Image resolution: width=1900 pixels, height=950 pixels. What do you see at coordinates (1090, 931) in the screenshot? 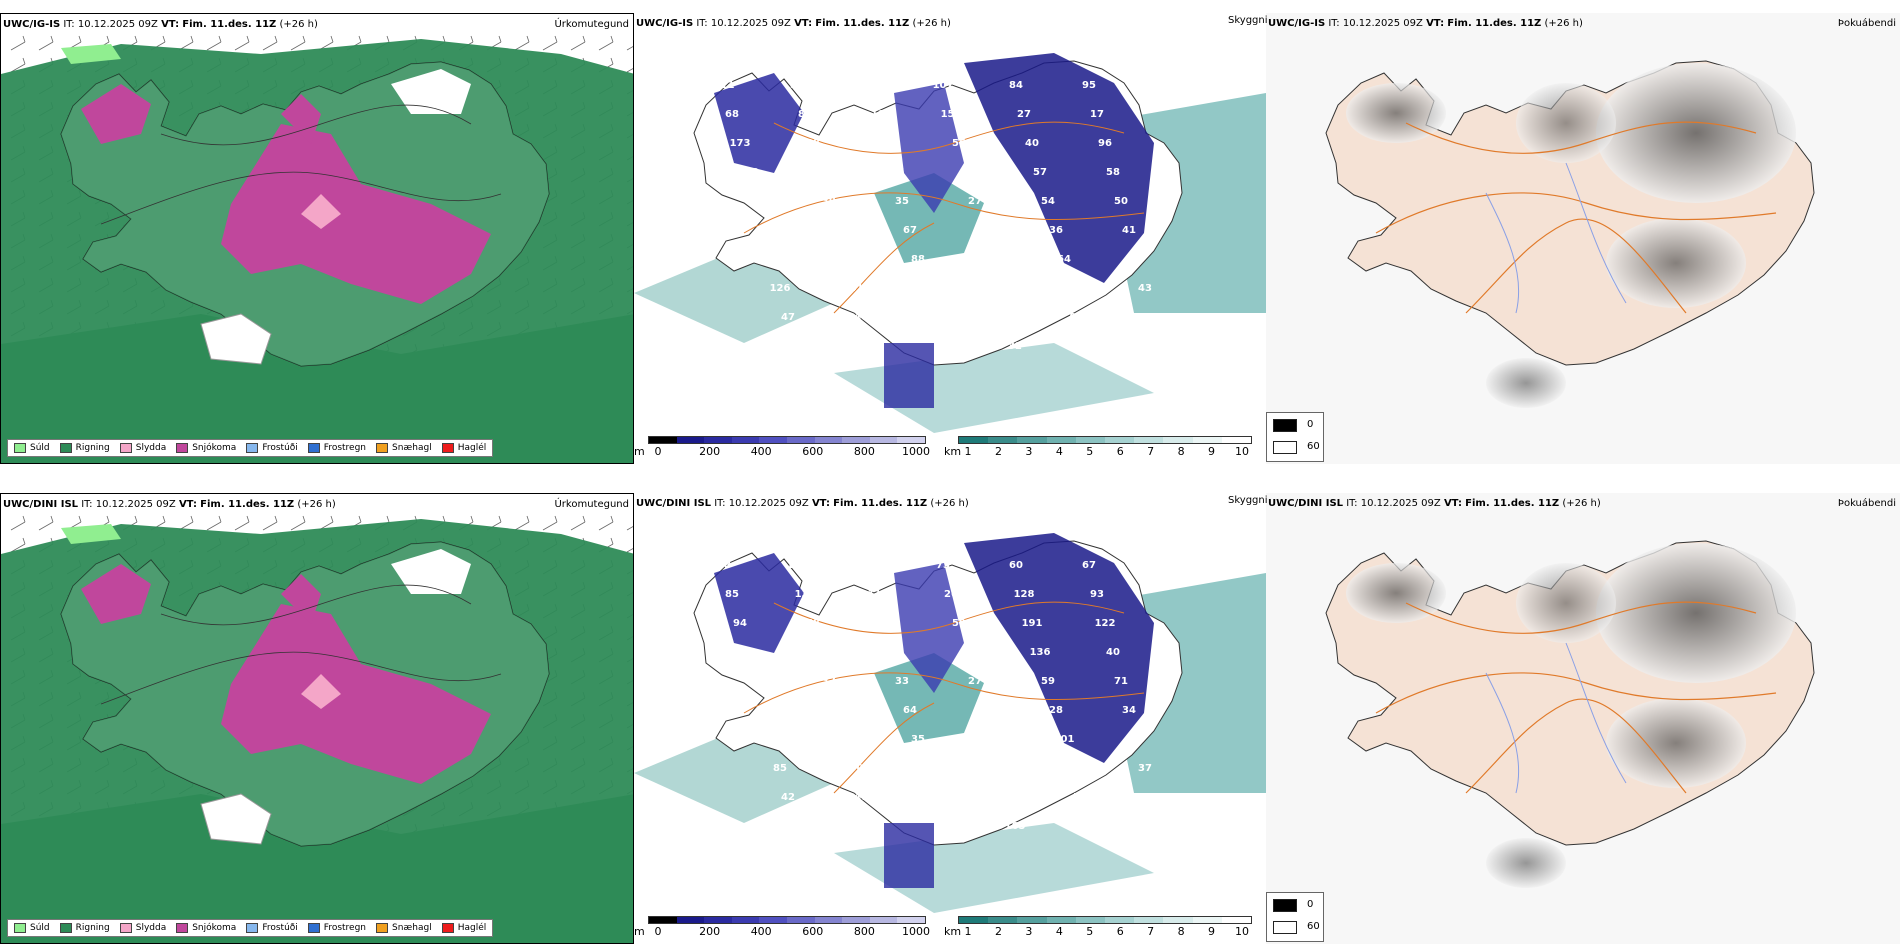
I see `scale-tick-label: 5` at bounding box center [1090, 931].